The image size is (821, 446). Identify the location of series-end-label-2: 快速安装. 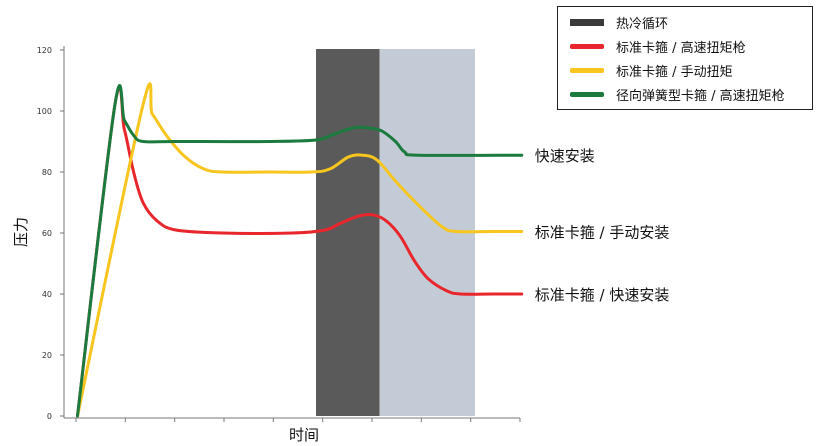
(565, 156).